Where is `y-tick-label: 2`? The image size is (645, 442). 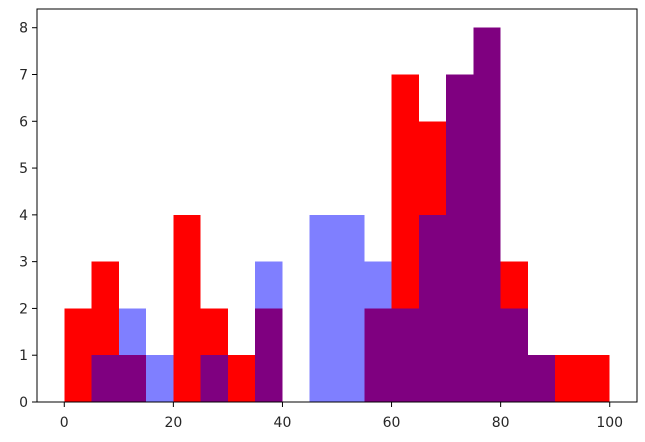 y-tick-label: 2 is located at coordinates (23, 309).